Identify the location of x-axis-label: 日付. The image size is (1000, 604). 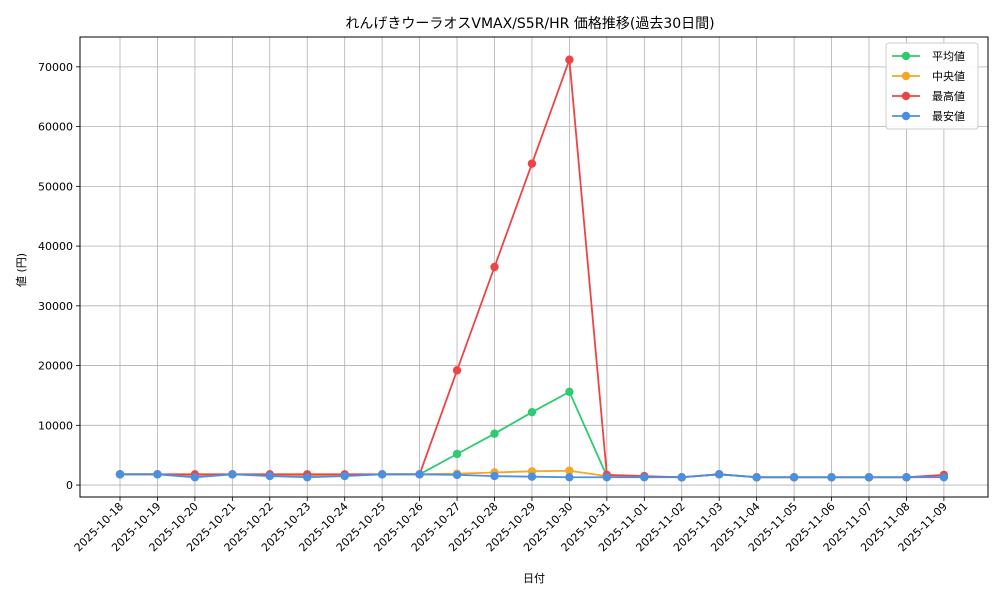
(534, 578).